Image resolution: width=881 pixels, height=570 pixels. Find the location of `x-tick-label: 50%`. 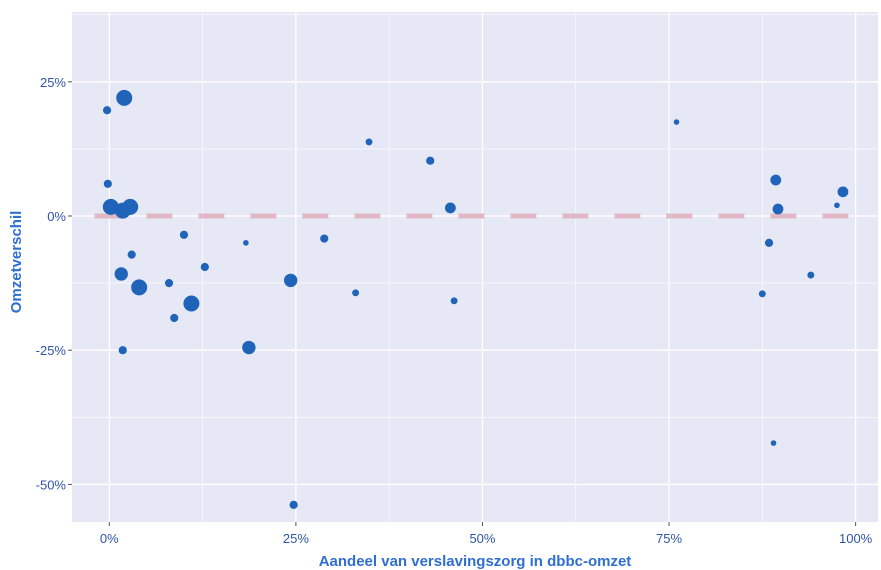

x-tick-label: 50% is located at coordinates (482, 538).